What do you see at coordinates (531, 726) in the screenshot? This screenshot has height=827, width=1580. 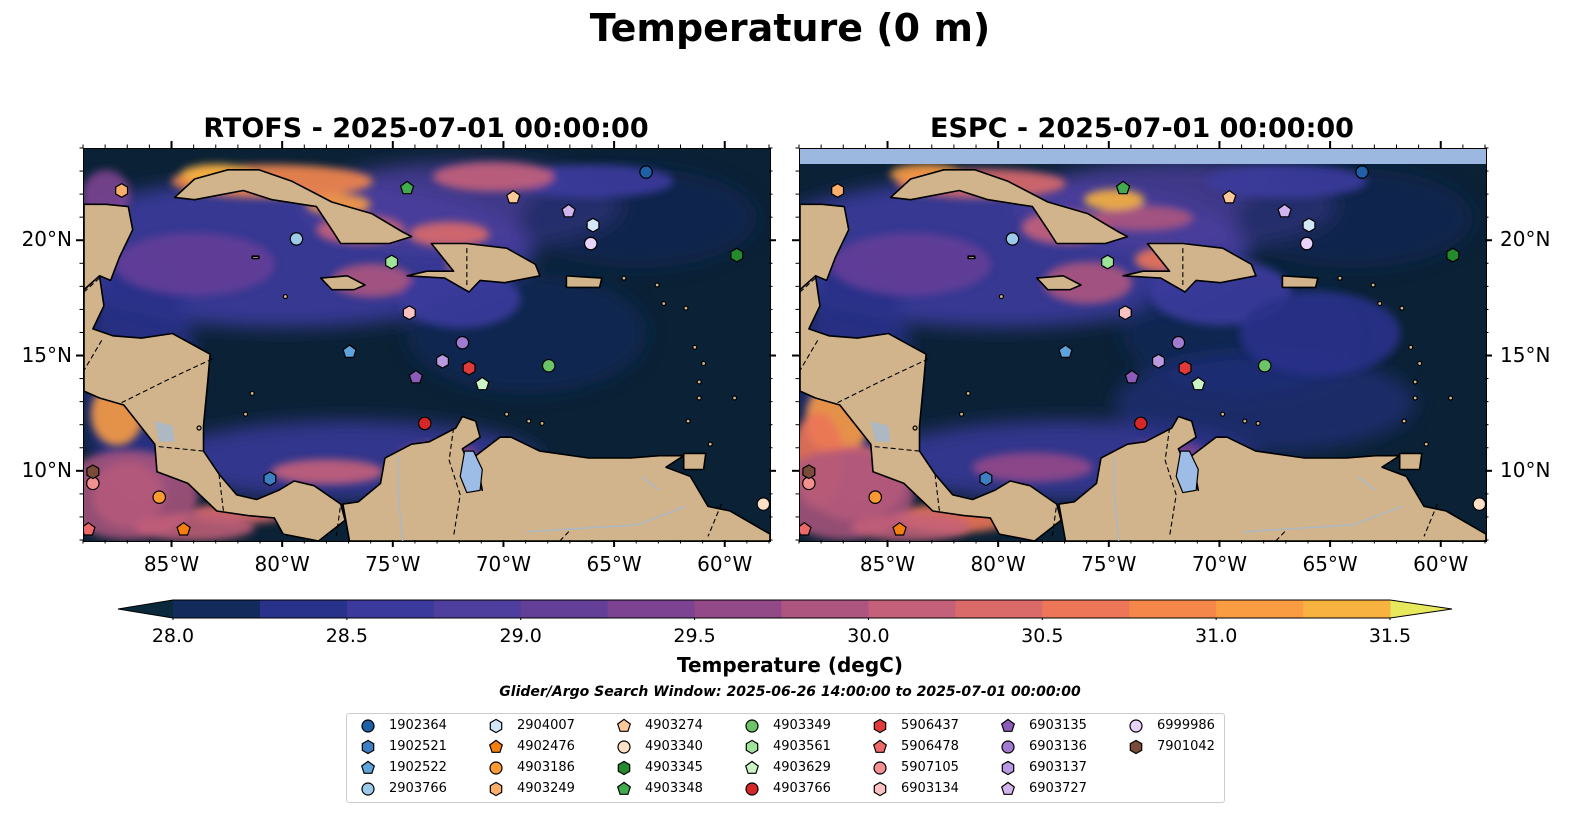 I see `legend-item-2904007: 2904007` at bounding box center [531, 726].